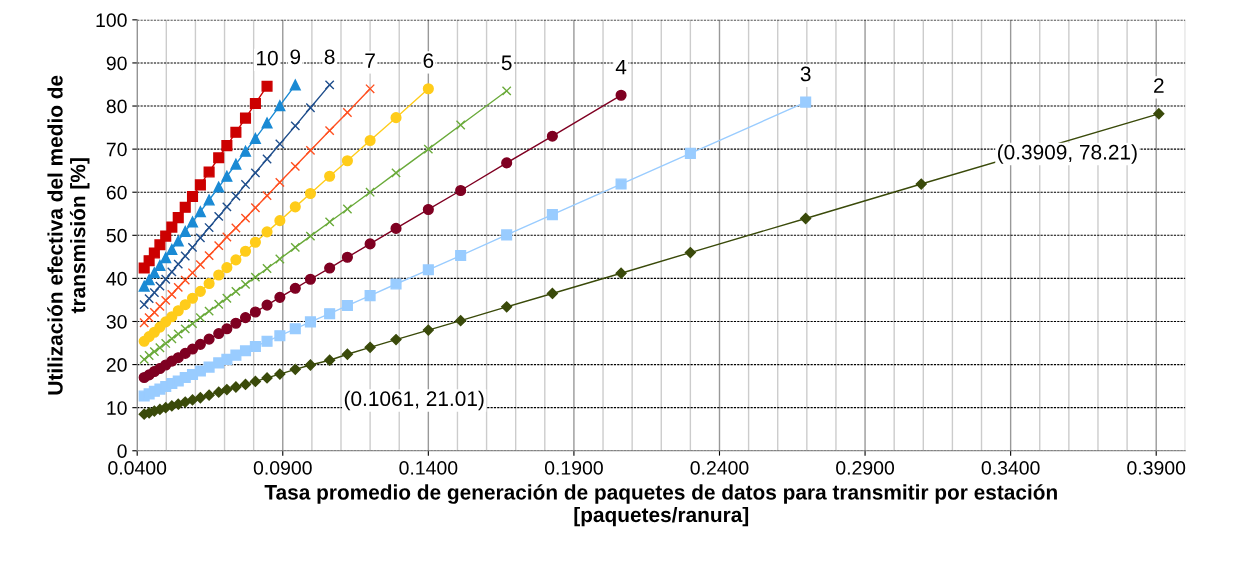  What do you see at coordinates (719, 468) in the screenshot?
I see `x-tick-label: 0.2400` at bounding box center [719, 468].